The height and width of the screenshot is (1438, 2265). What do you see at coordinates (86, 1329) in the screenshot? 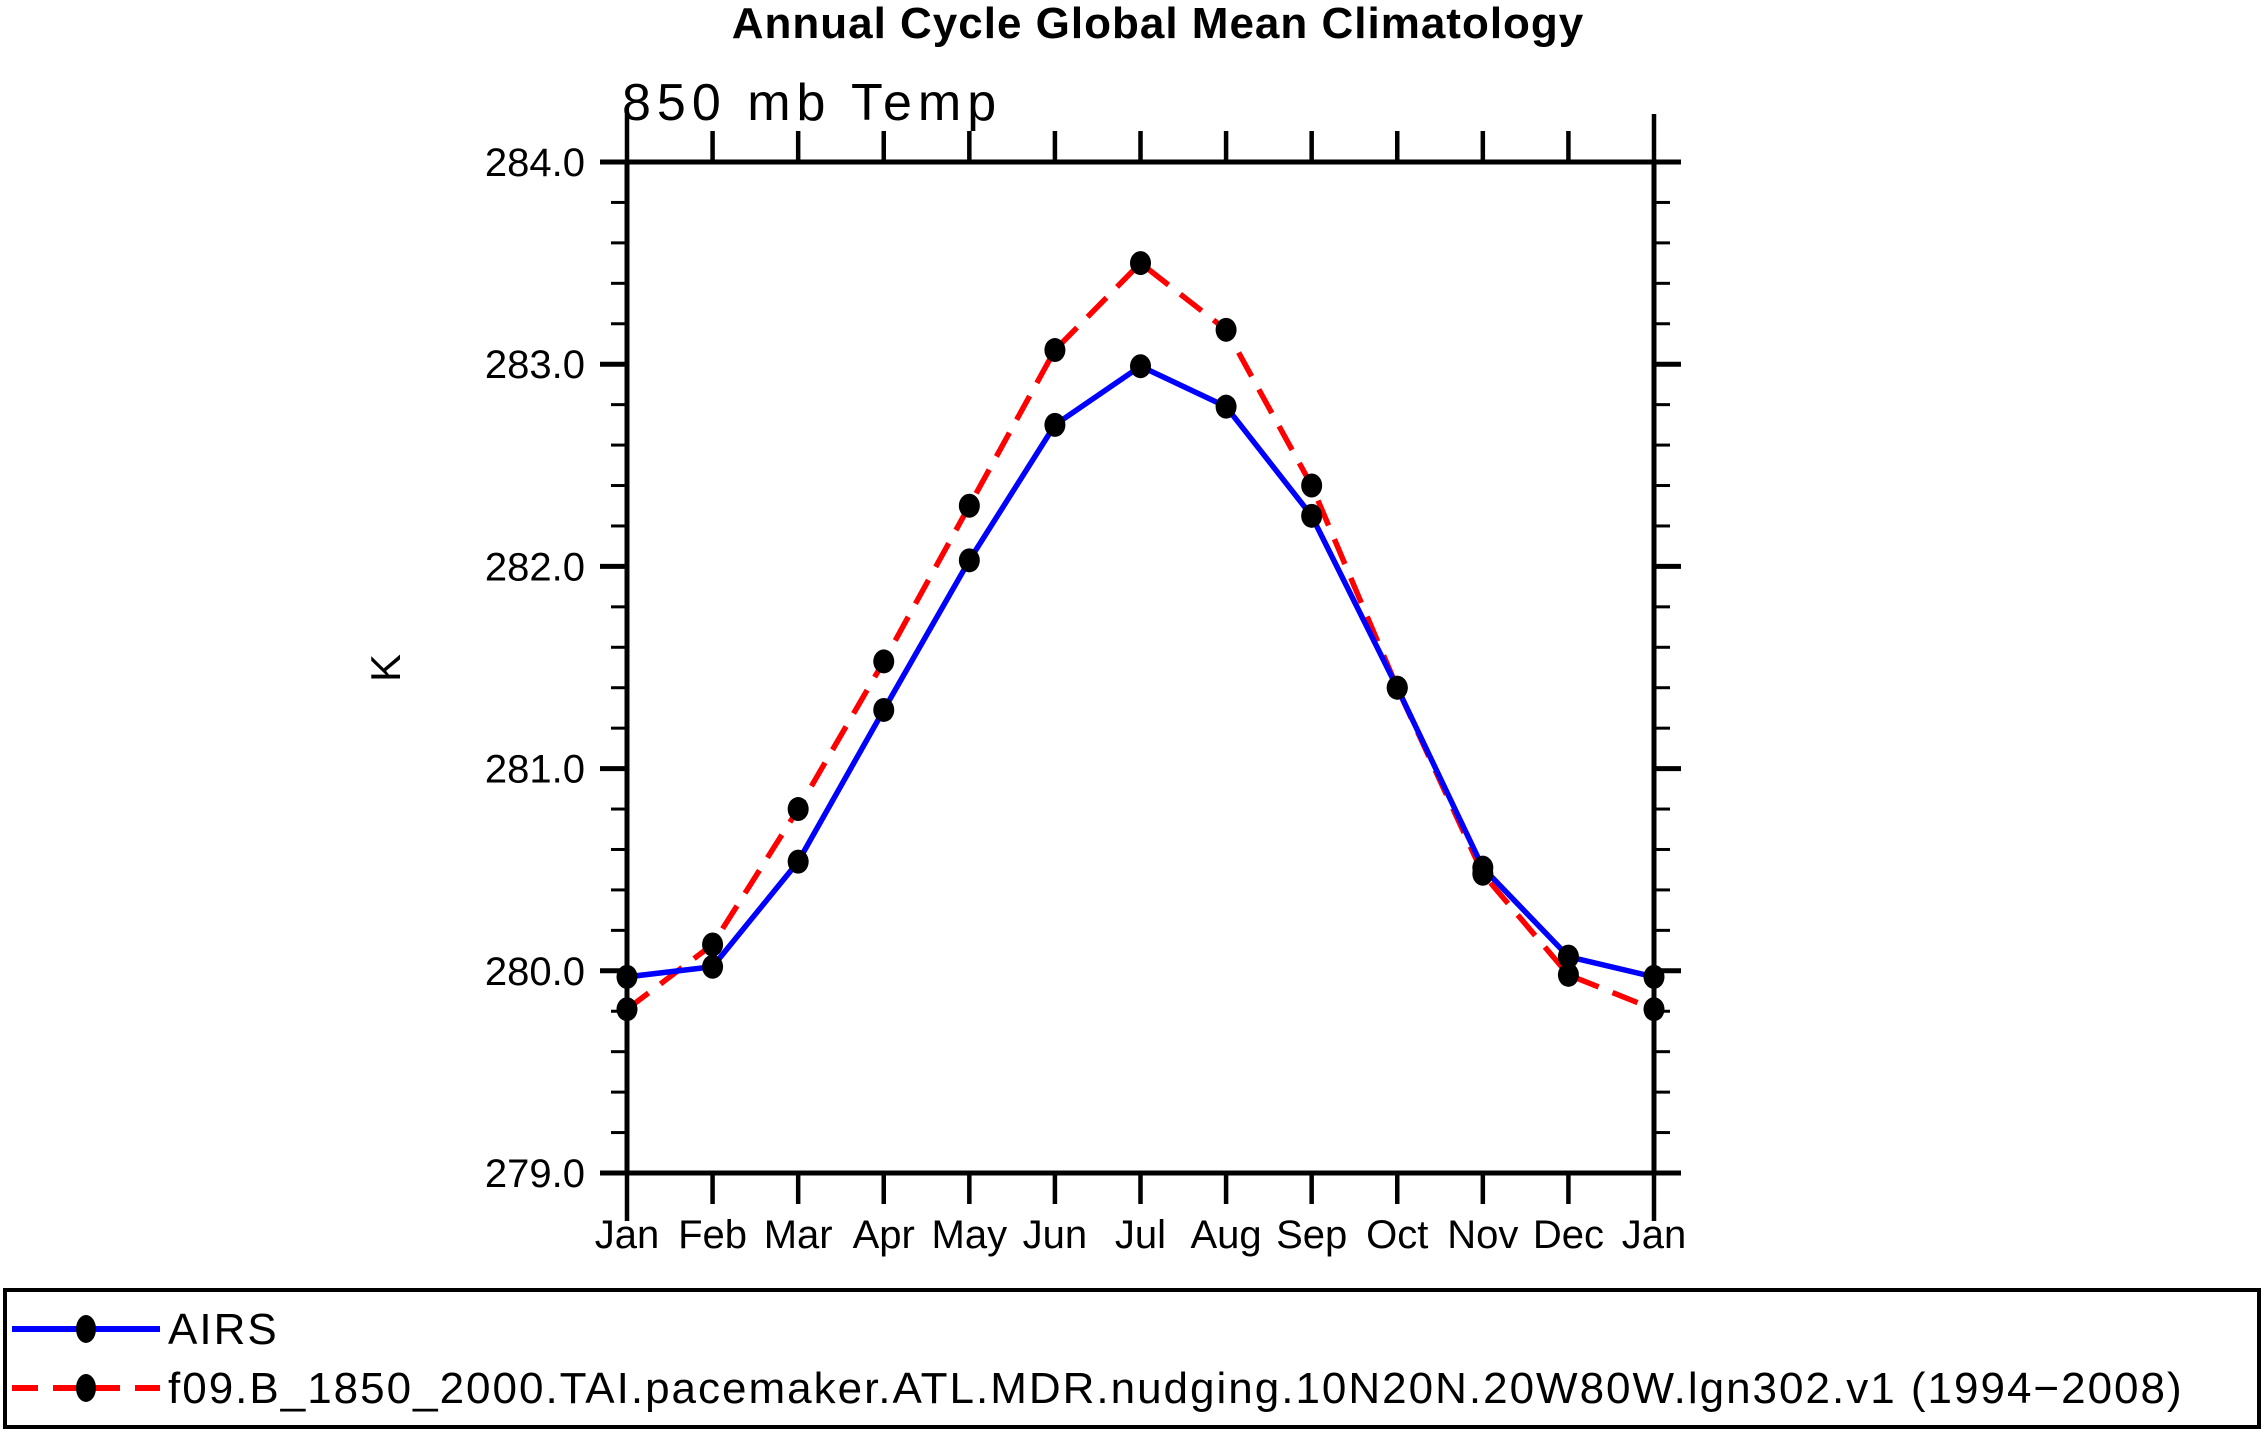
I see `airs-legend-marker-icon` at bounding box center [86, 1329].